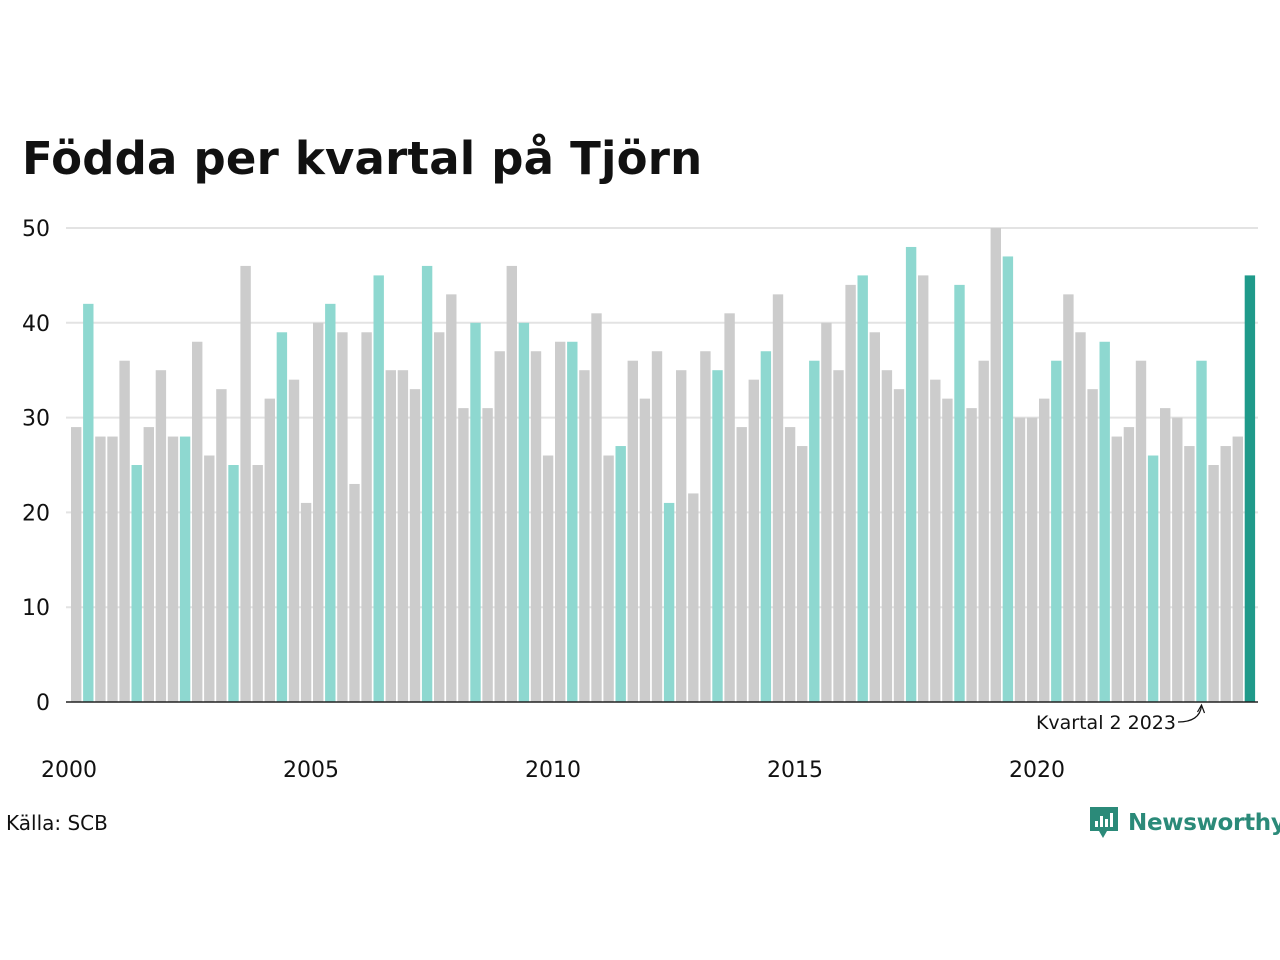 The height and width of the screenshot is (960, 1280). I want to click on brand-logo: Newsworthy, so click(1184, 823).